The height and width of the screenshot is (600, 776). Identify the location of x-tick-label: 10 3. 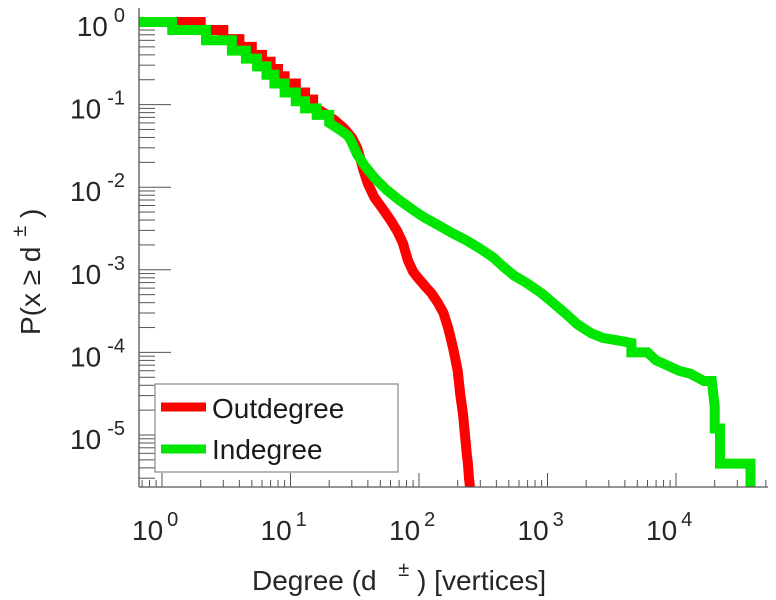
(541, 527).